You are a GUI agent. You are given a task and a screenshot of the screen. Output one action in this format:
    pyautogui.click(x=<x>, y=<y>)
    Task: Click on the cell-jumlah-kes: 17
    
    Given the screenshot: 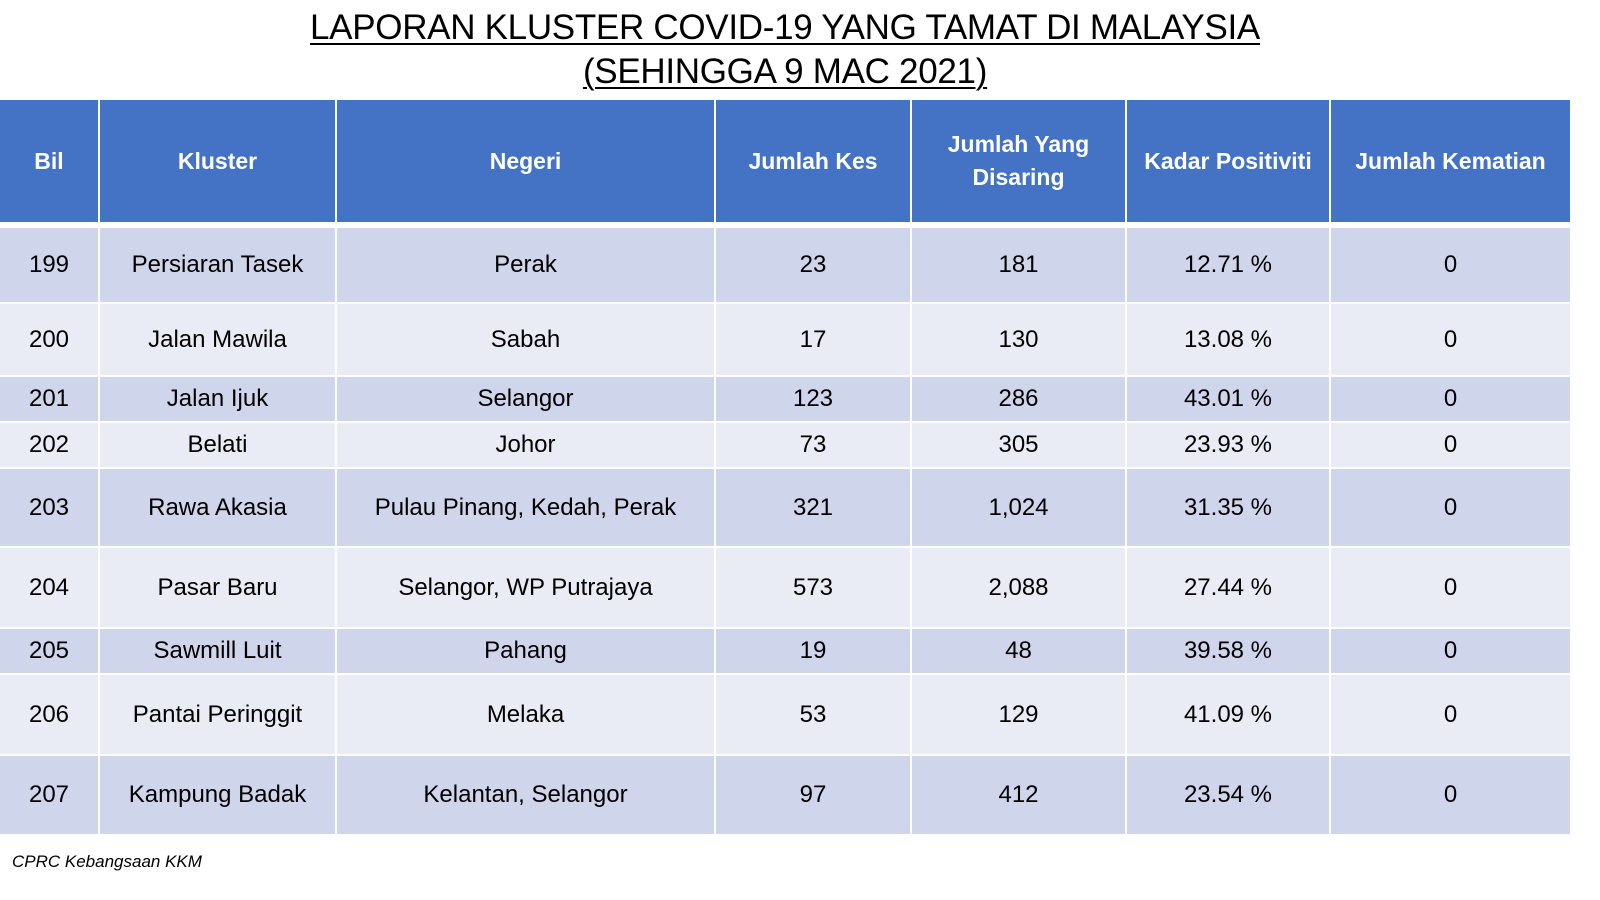 What is the action you would take?
    pyautogui.click(x=813, y=340)
    